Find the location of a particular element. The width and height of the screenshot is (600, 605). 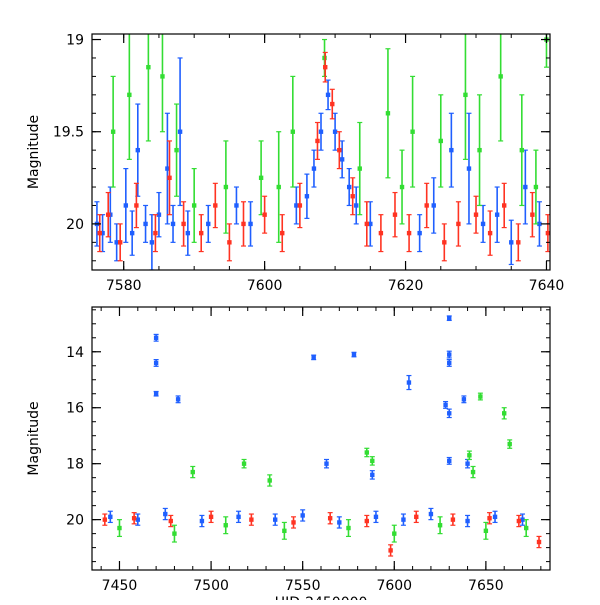

bottom-x-tick-label: 7500 is located at coordinates (211, 586).